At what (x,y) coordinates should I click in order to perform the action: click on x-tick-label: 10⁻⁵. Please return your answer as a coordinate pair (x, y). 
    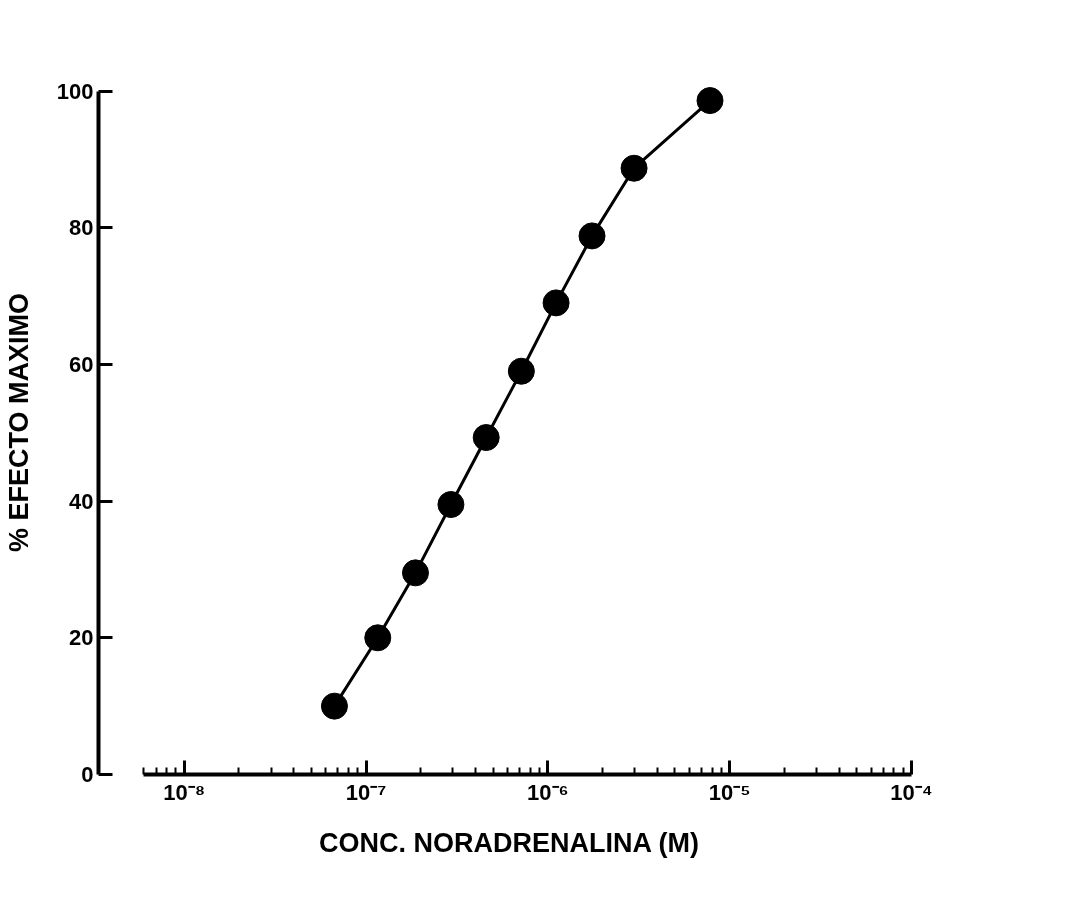
    Looking at the image, I should click on (729, 792).